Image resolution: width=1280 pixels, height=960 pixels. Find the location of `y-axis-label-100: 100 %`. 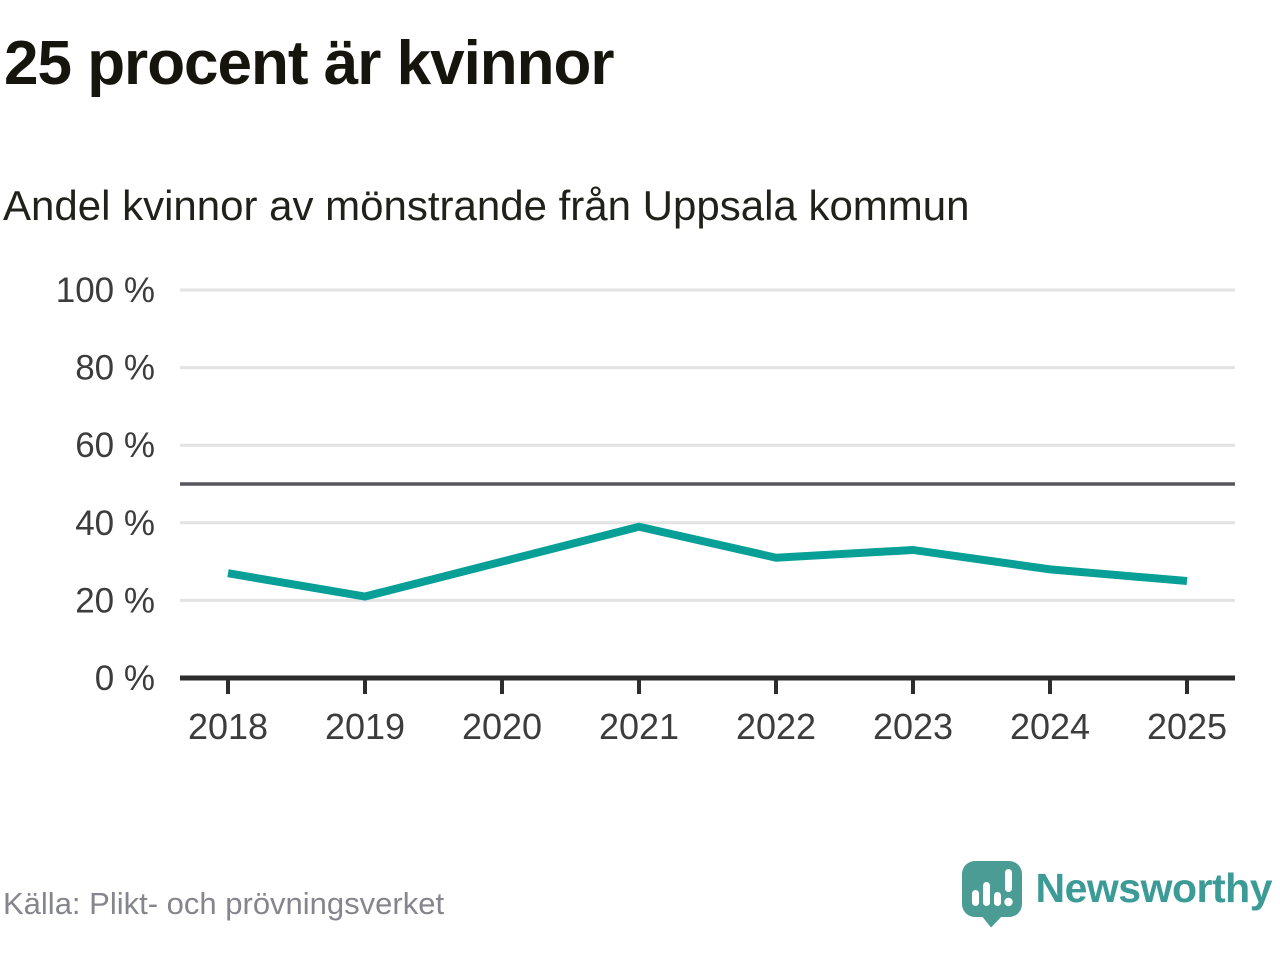

y-axis-label-100: 100 % is located at coordinates (105, 290).